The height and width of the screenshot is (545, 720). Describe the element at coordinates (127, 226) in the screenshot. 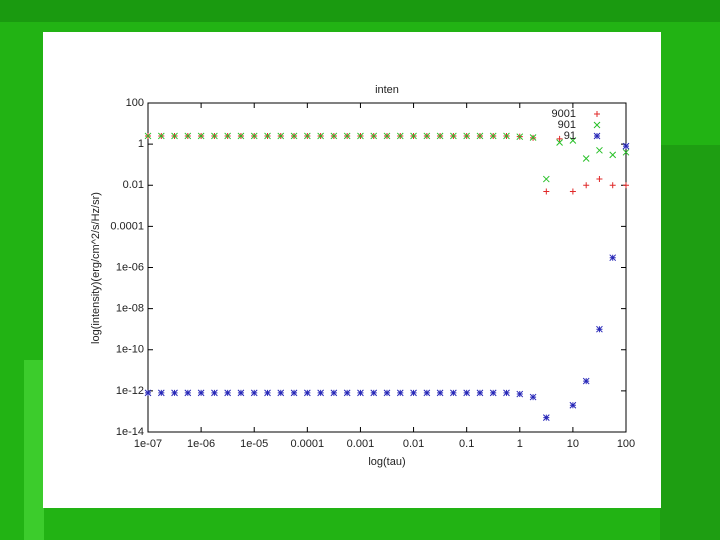

I see `y-tick-label: 0.0001` at that location.